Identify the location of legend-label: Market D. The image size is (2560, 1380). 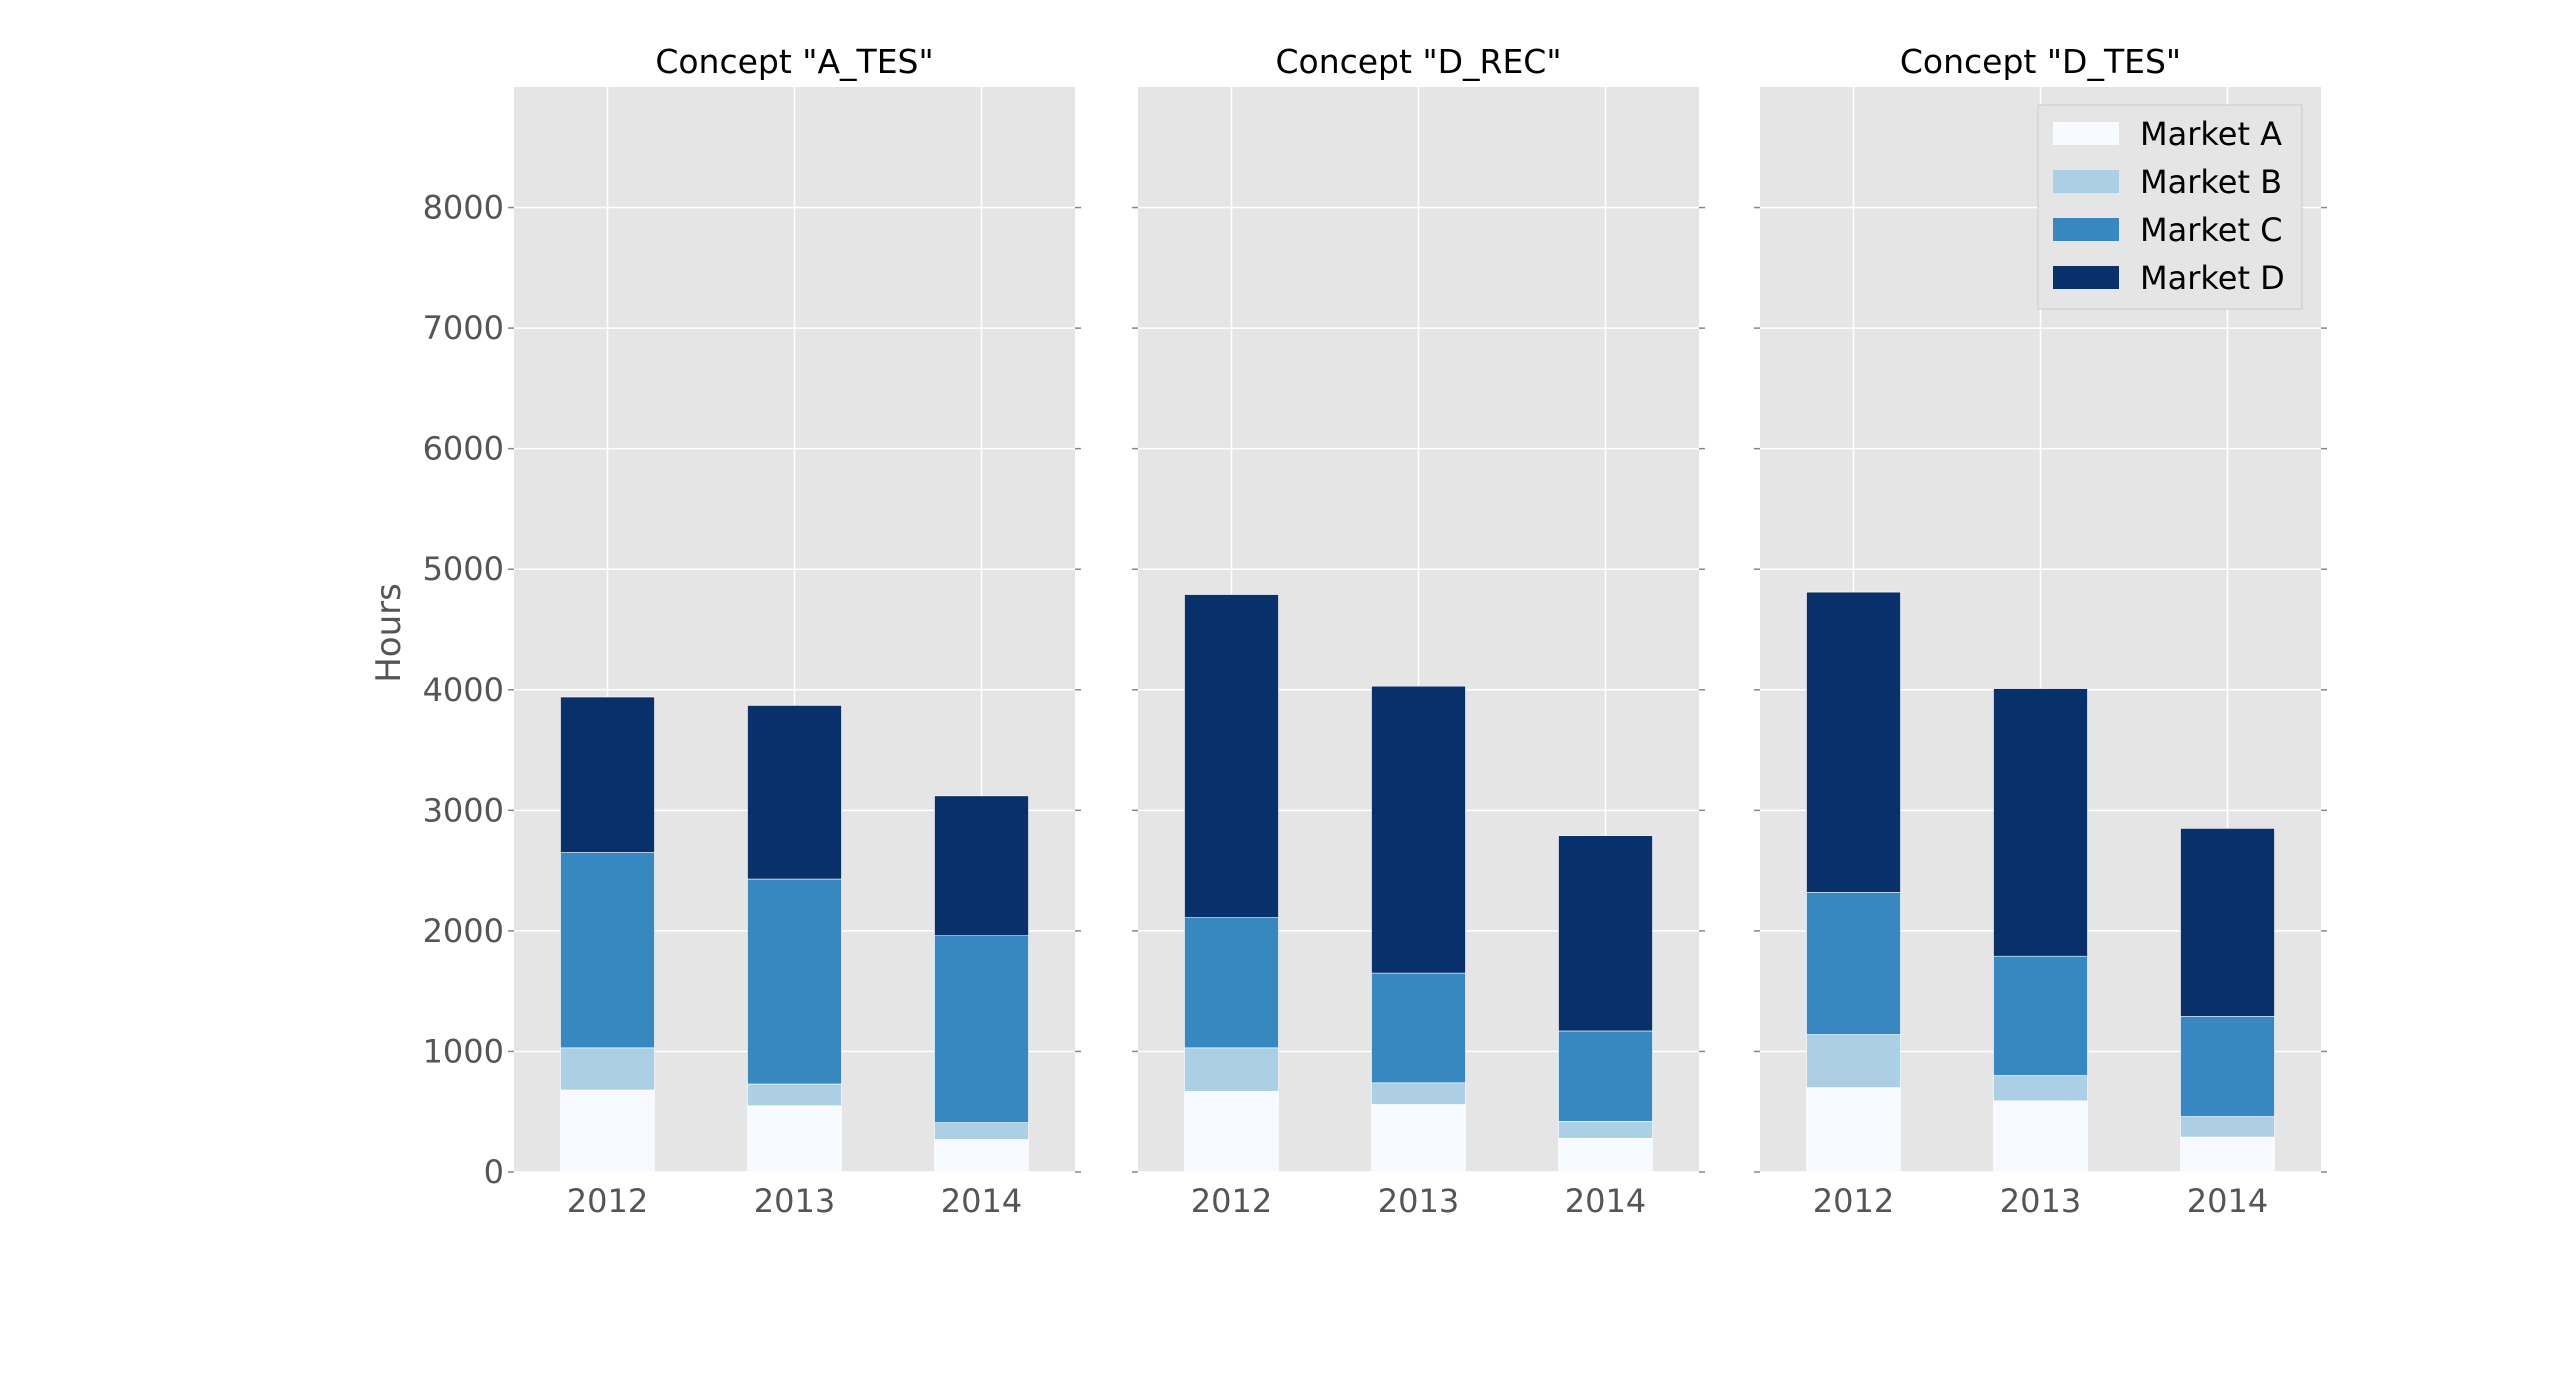
(2212, 278).